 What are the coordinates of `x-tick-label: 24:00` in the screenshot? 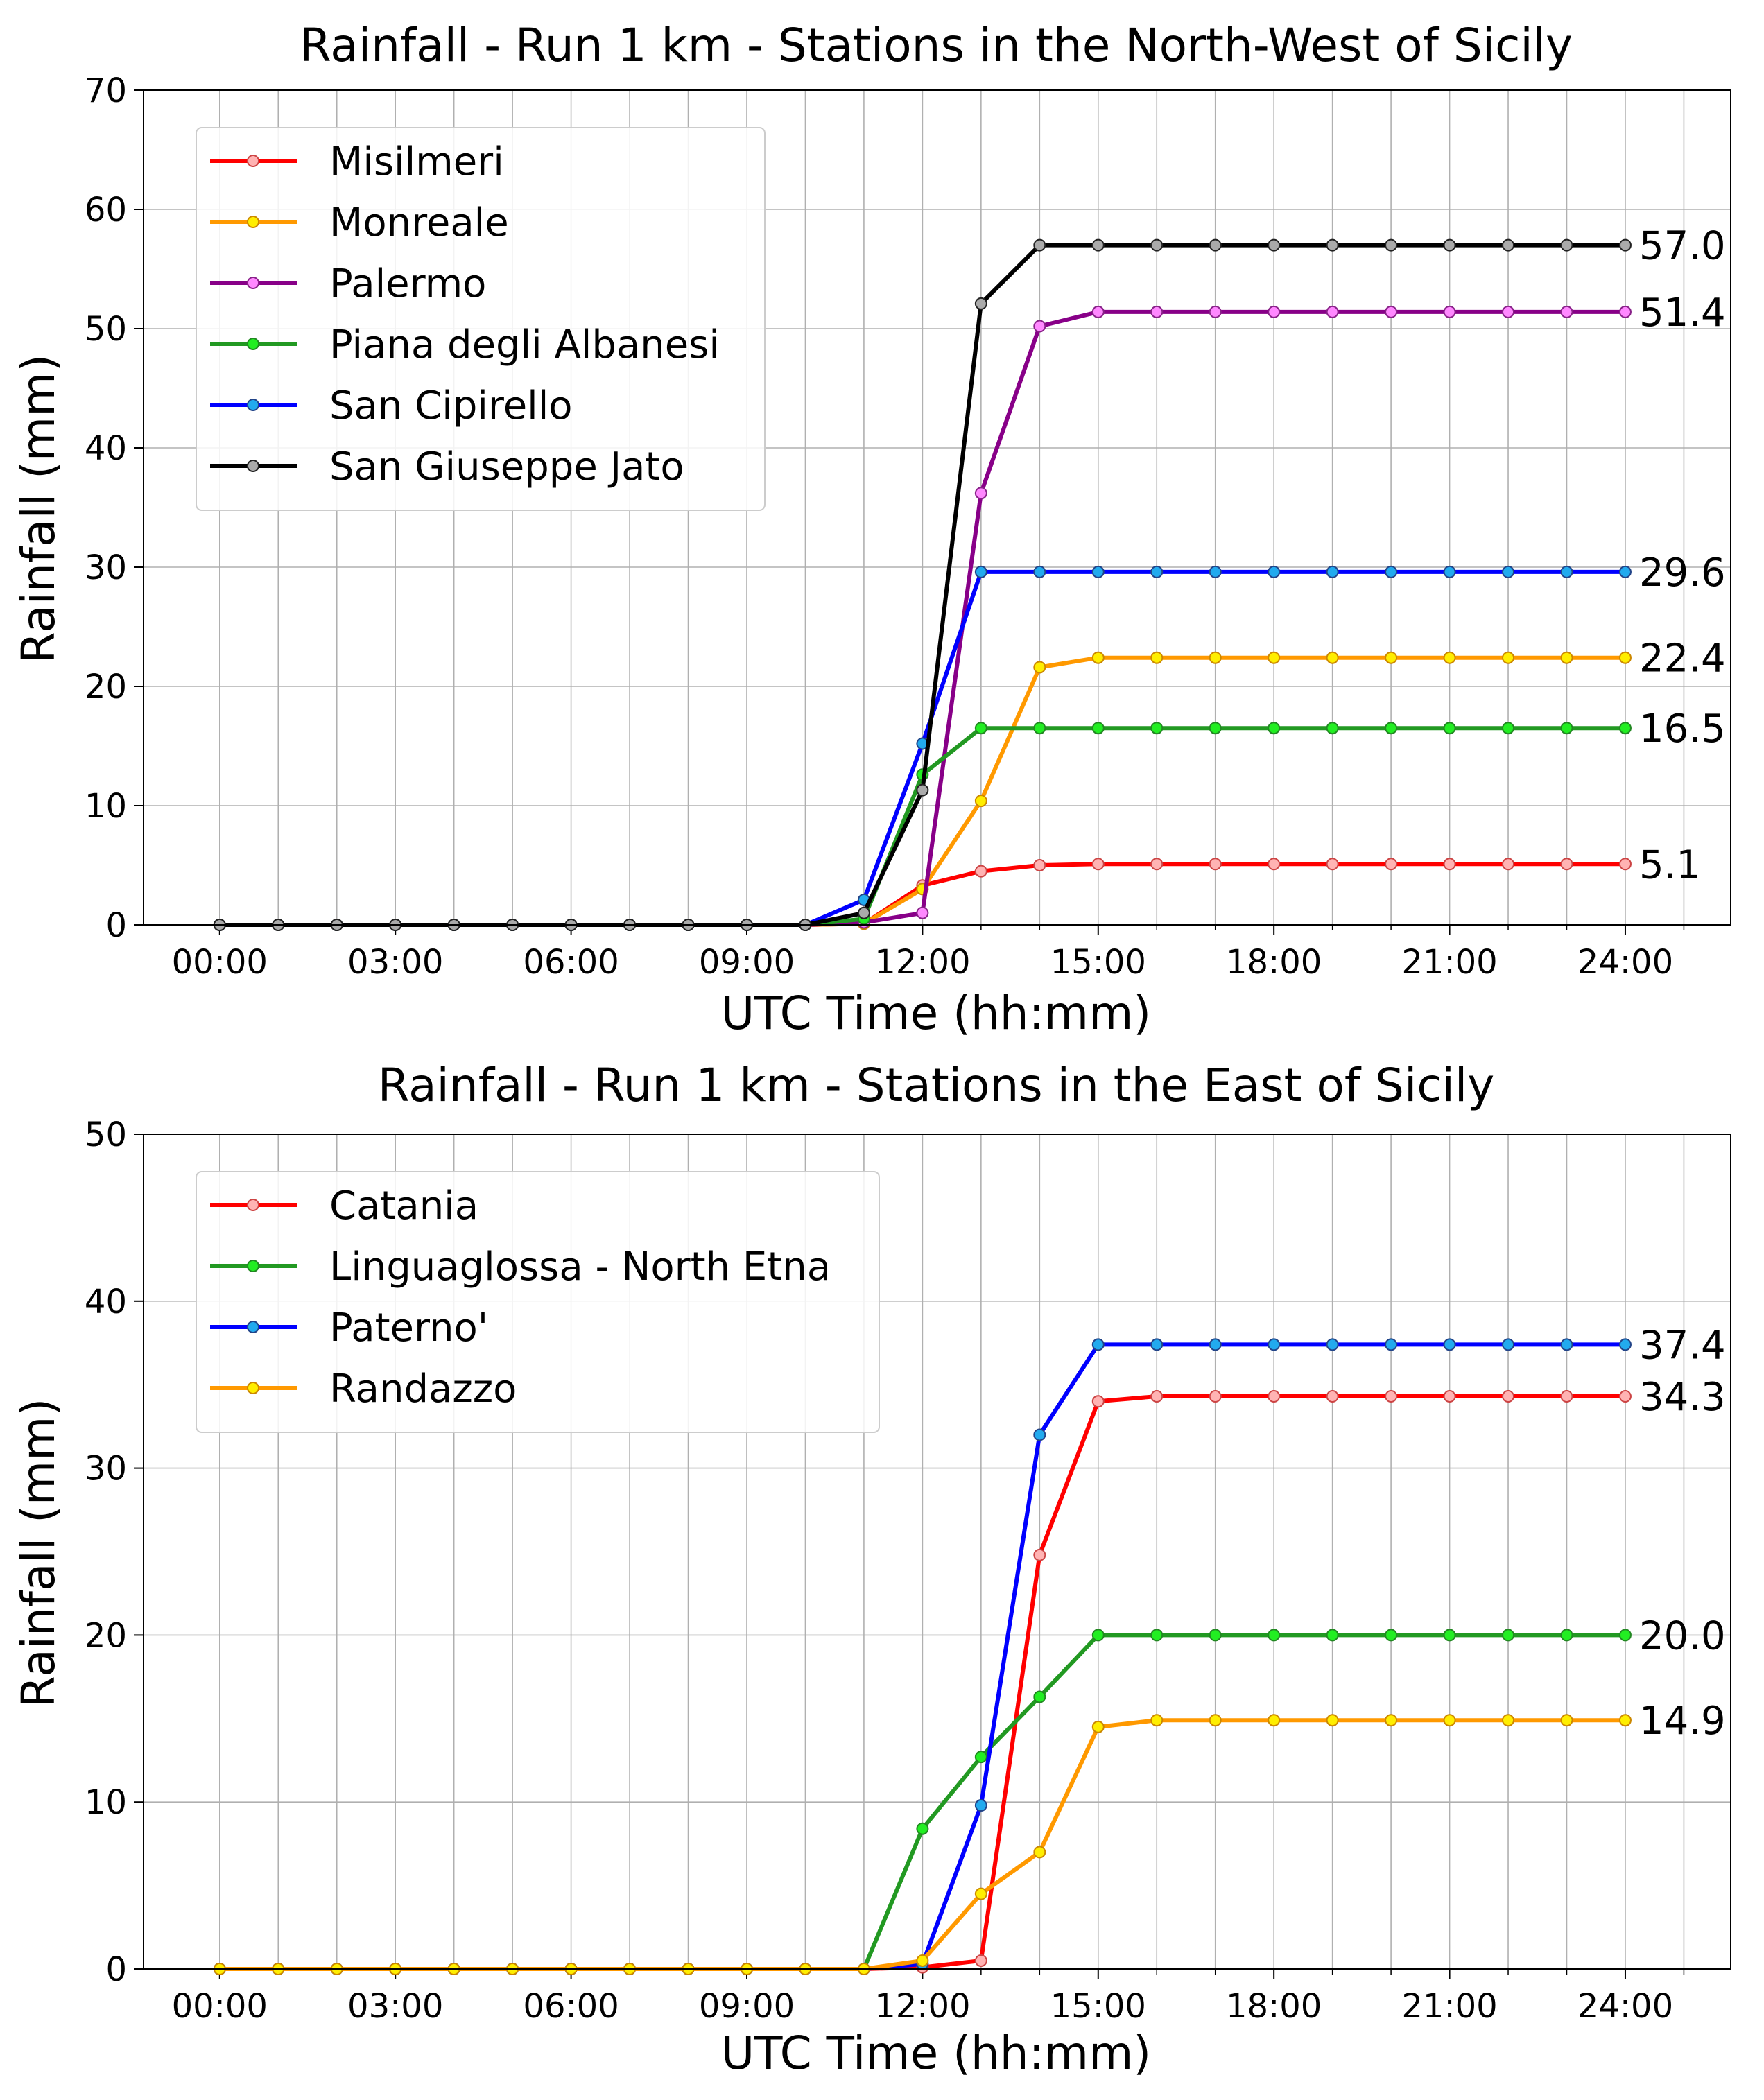 It's located at (1625, 962).